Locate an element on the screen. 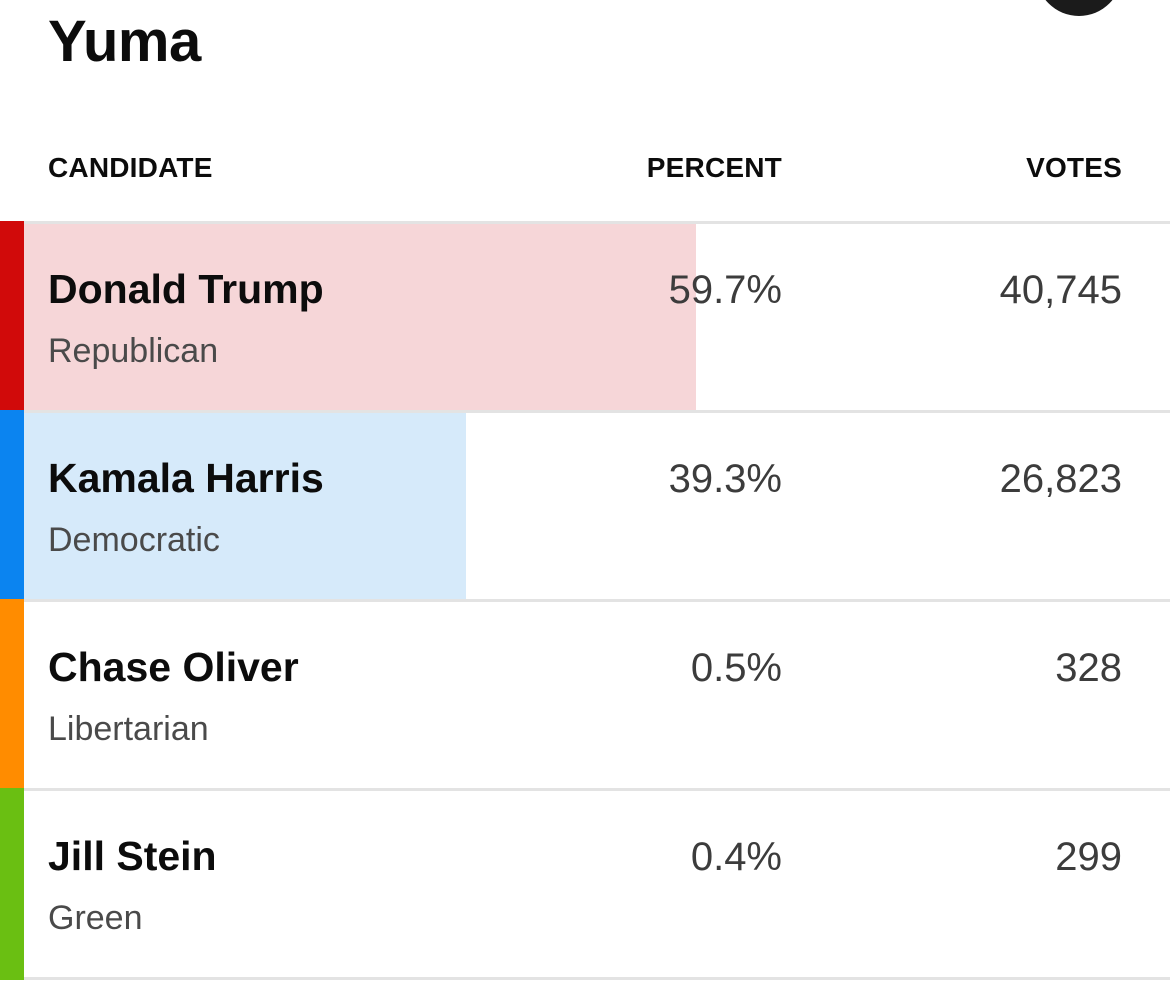 The width and height of the screenshot is (1170, 983). vote-count: 328 is located at coordinates (1088, 668).